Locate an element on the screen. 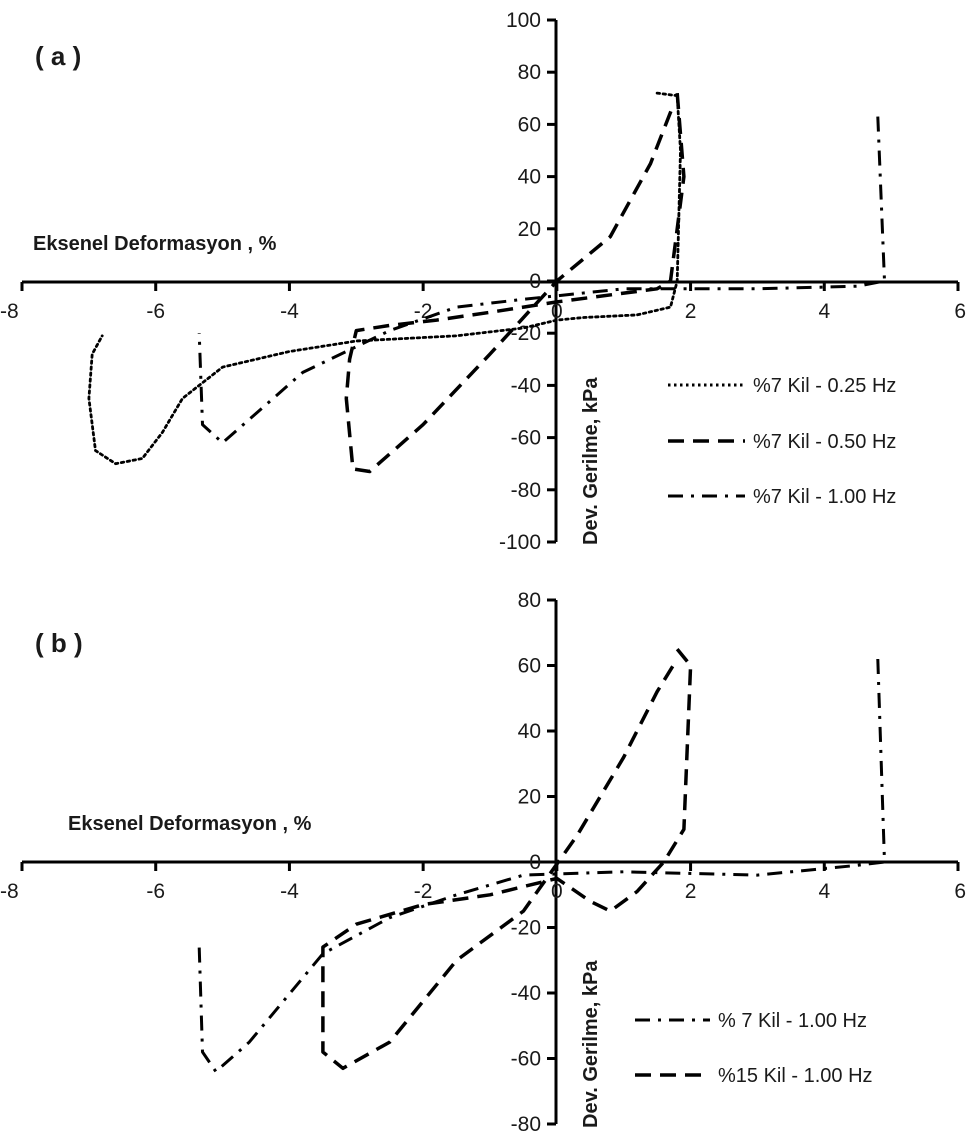 The height and width of the screenshot is (1137, 966). panel-a-label: ( a ) is located at coordinates (58, 56).